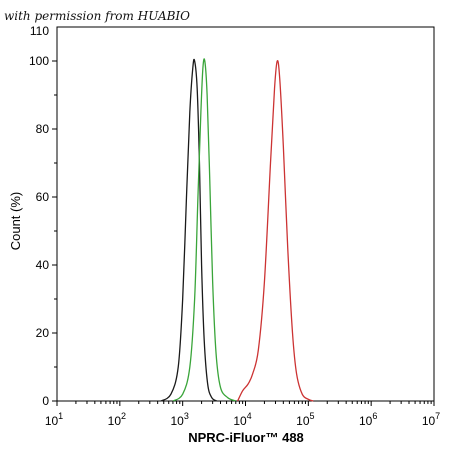  I want to click on y-tick-label: 20, so click(43, 333).